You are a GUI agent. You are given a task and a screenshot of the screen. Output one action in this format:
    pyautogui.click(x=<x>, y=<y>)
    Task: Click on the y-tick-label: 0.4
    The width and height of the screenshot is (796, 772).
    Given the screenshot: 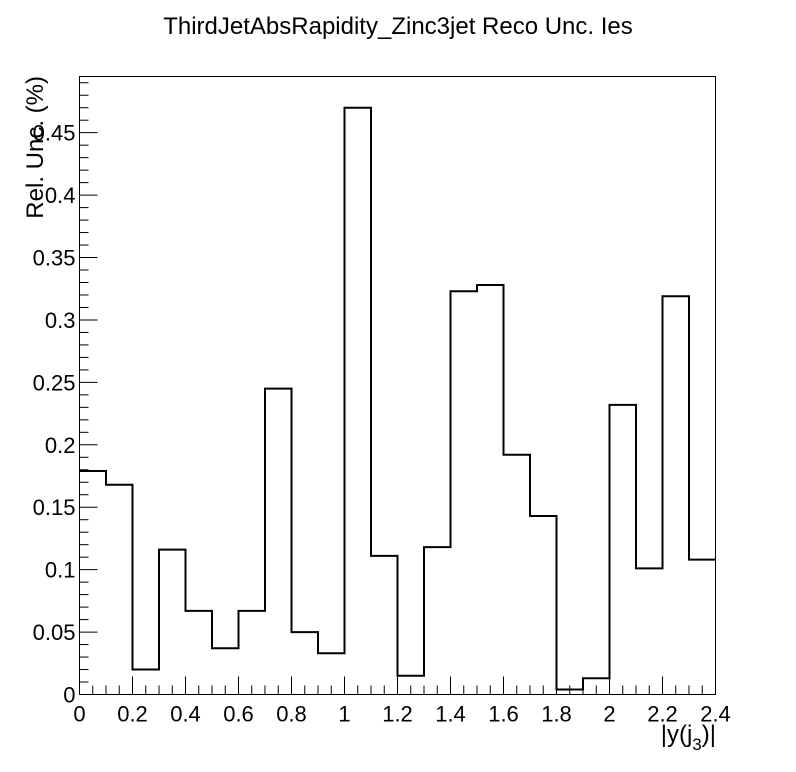 What is the action you would take?
    pyautogui.click(x=60, y=195)
    